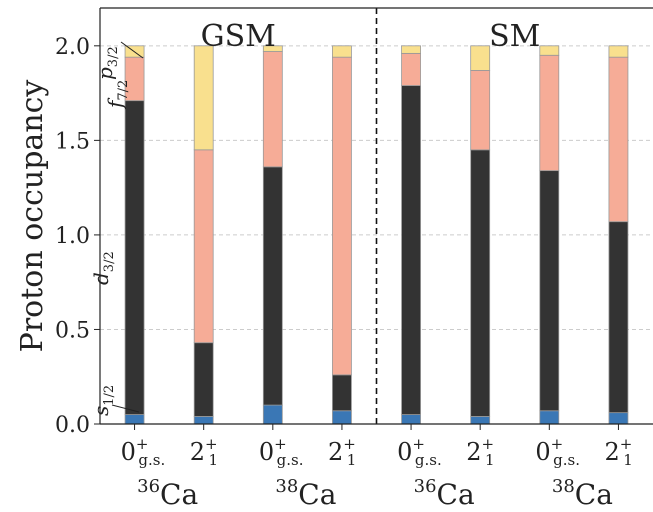 This screenshot has width=653, height=512. What do you see at coordinates (238, 36) in the screenshot?
I see `panel-title: GSM` at bounding box center [238, 36].